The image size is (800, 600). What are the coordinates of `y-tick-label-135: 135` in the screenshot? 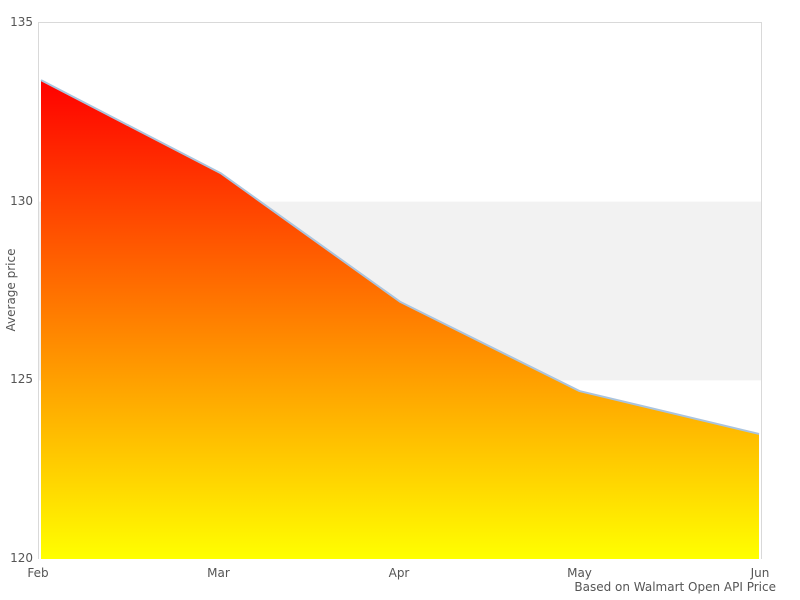 It's located at (21, 22).